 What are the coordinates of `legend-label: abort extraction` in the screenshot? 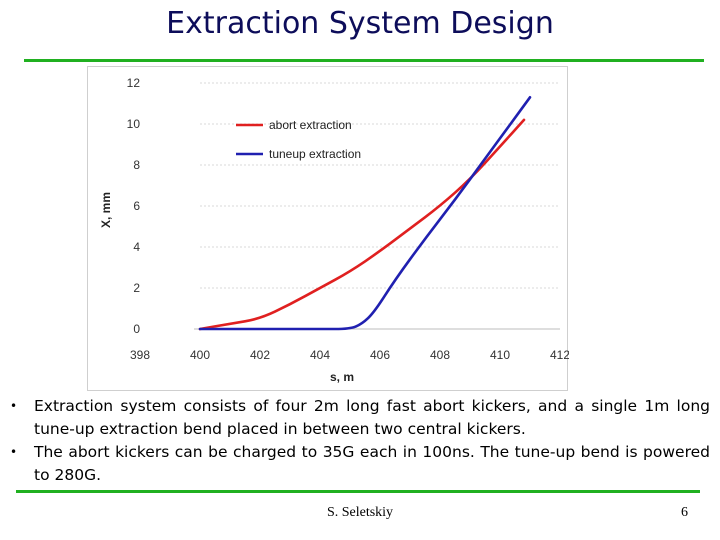 It's located at (310, 125).